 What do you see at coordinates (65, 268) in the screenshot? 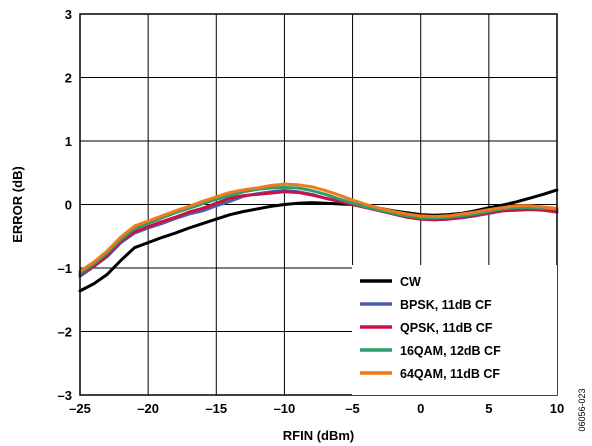
I see `y-tick-label: –1` at bounding box center [65, 268].